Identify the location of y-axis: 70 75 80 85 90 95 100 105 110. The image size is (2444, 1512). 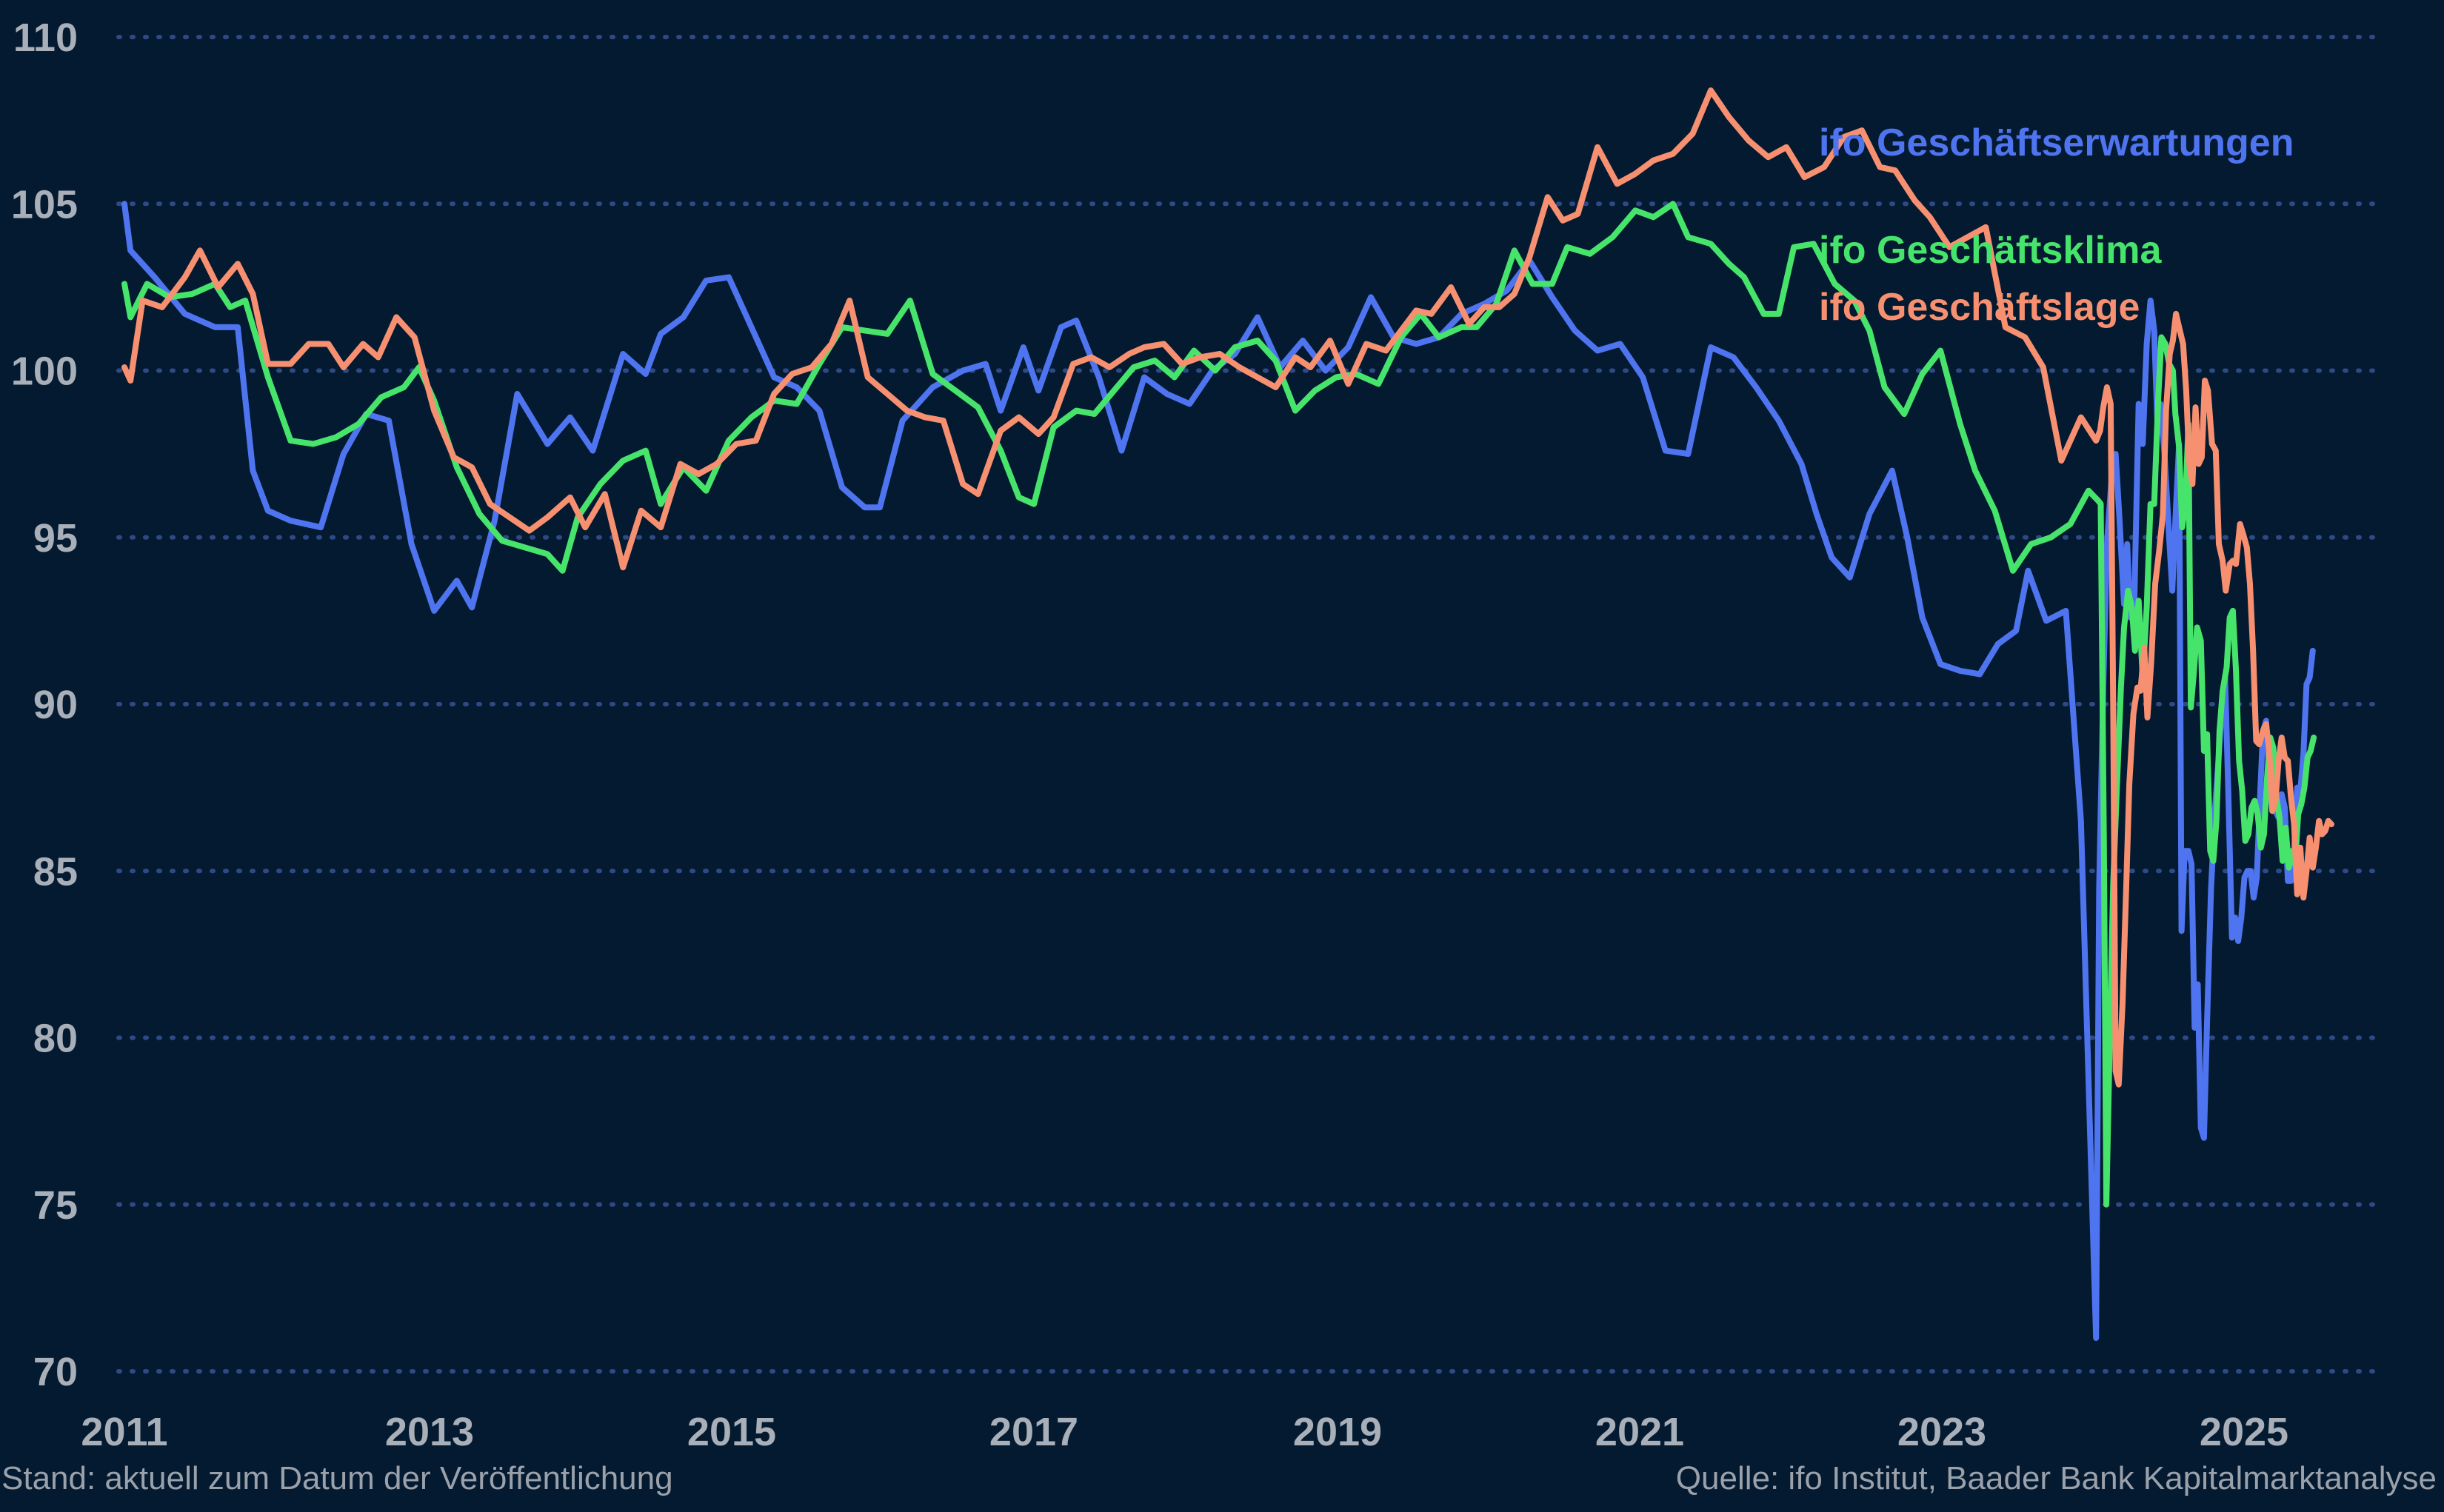
(44, 705).